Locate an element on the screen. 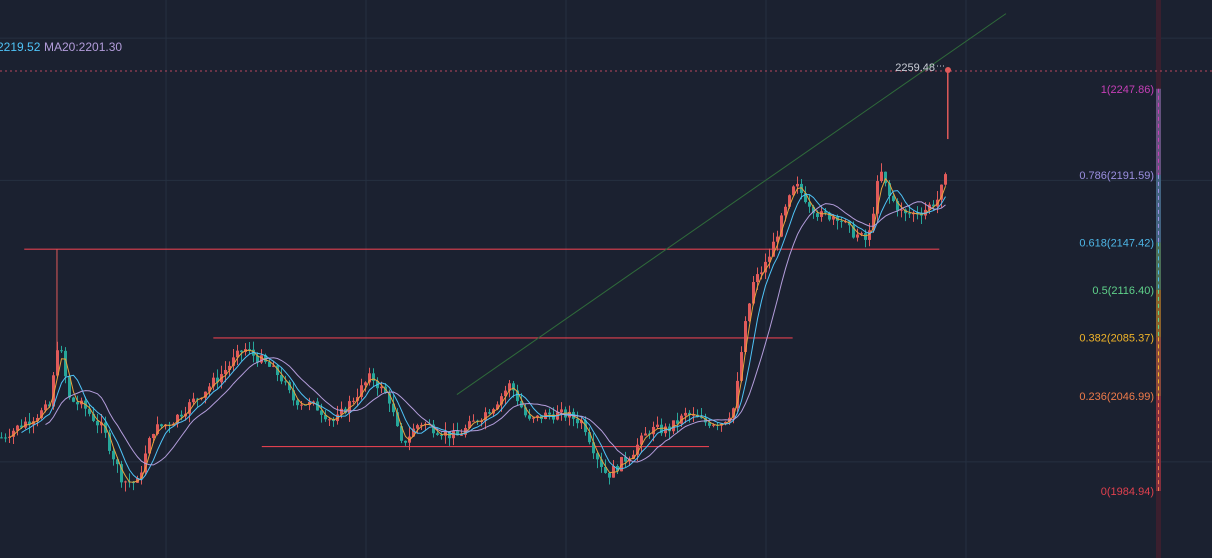  price-marker: 2259.48 is located at coordinates (606, 68).